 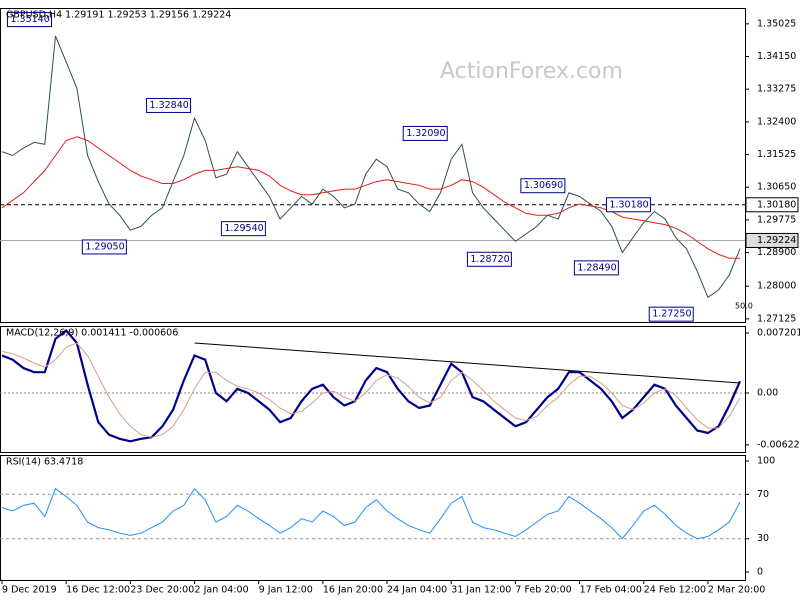 I want to click on x-tick-label: 16 Dec 12:00, so click(x=98, y=590).